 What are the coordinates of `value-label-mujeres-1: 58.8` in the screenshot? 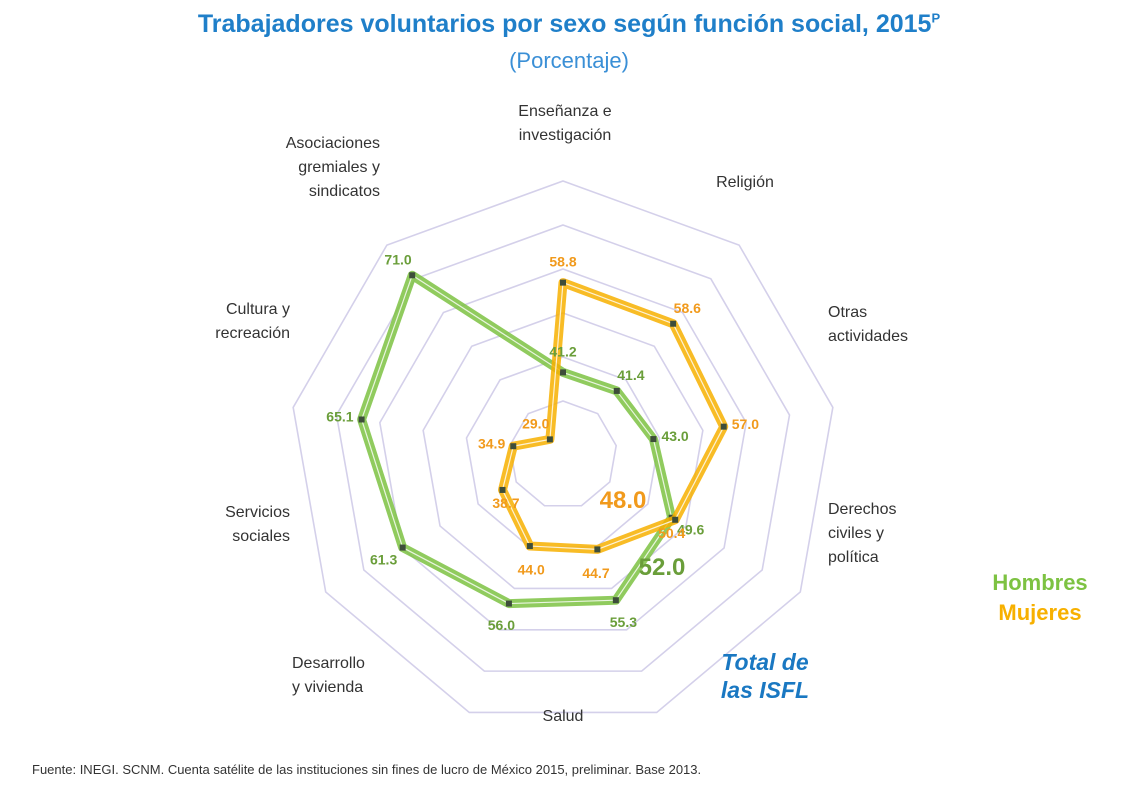 It's located at (562, 262).